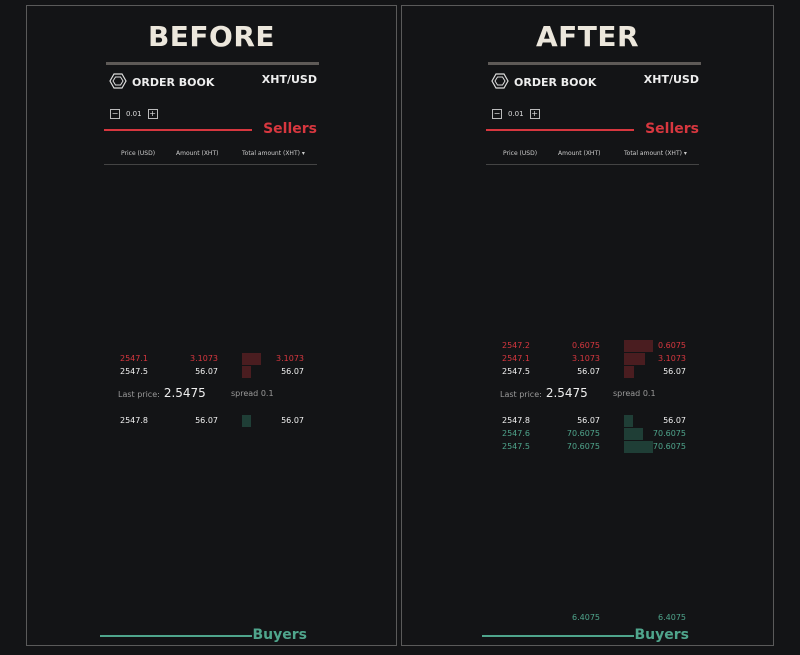 This screenshot has width=800, height=655. What do you see at coordinates (211, 36) in the screenshot?
I see `panel-title: BEFORE` at bounding box center [211, 36].